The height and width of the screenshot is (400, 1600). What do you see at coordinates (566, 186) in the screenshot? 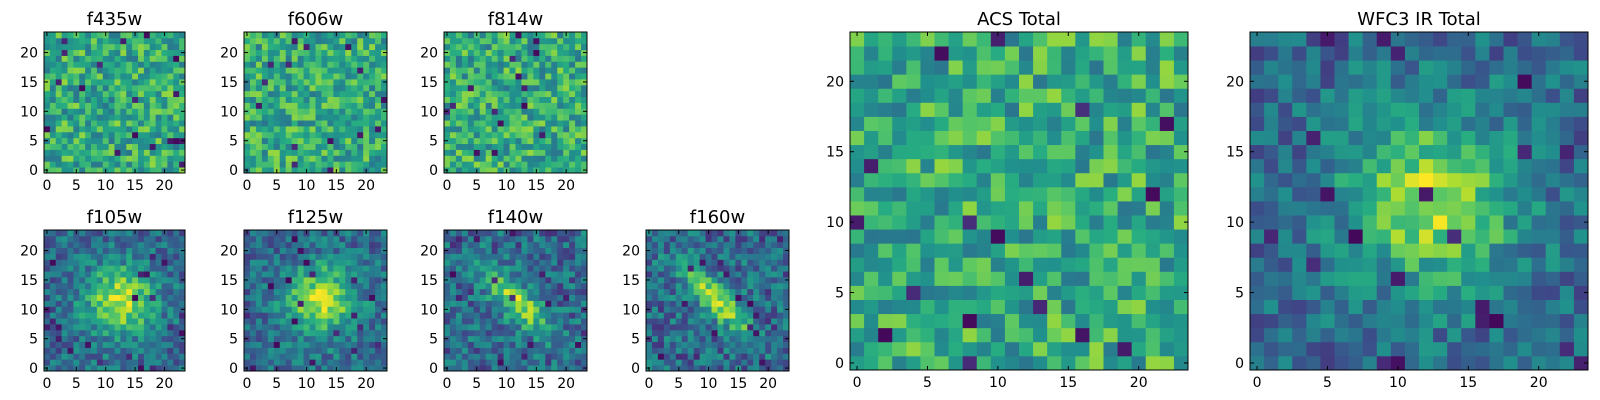
I see `x-tick-label: 20` at bounding box center [566, 186].